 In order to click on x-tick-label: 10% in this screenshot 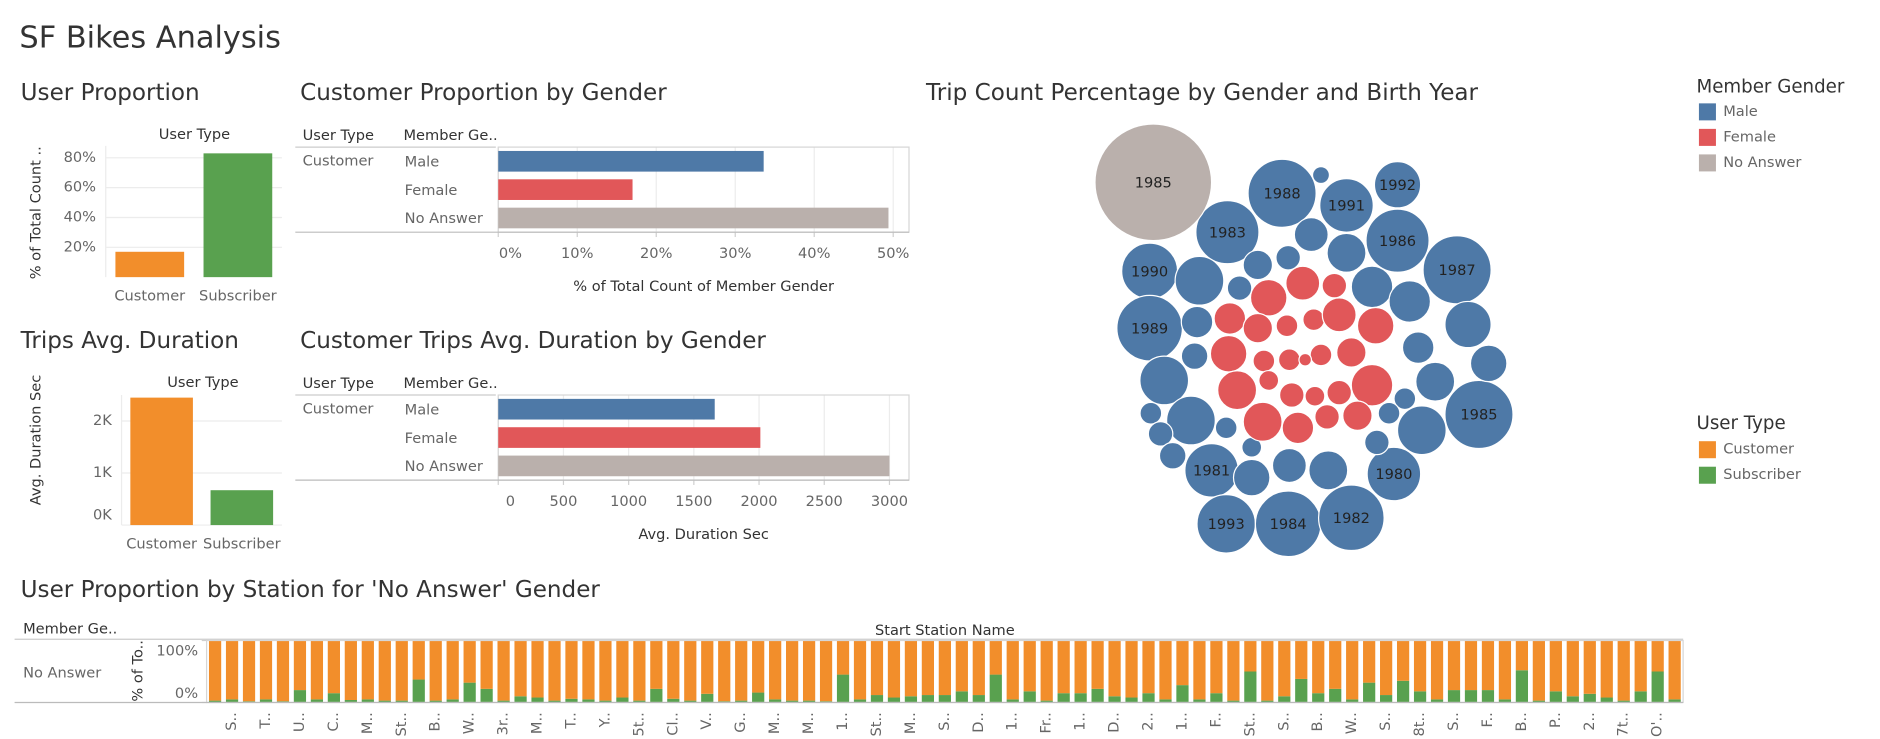, I will do `click(577, 253)`.